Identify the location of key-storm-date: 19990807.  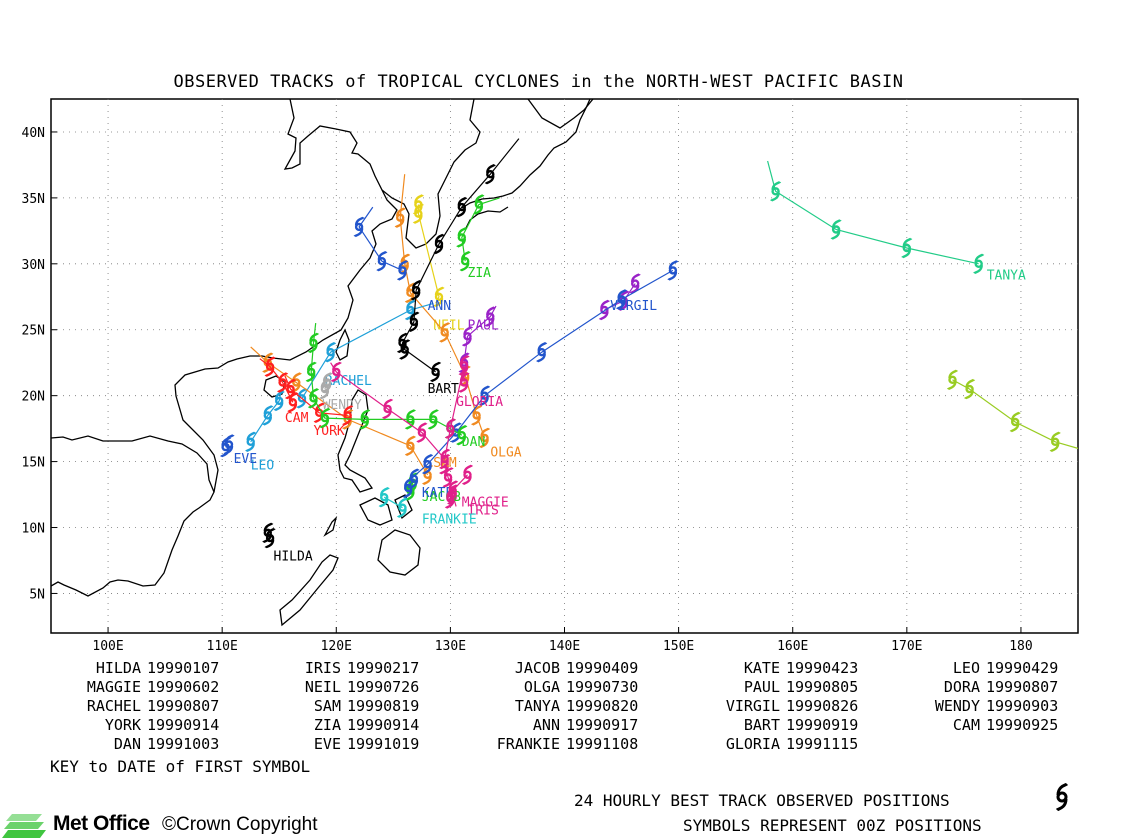
(1022, 687).